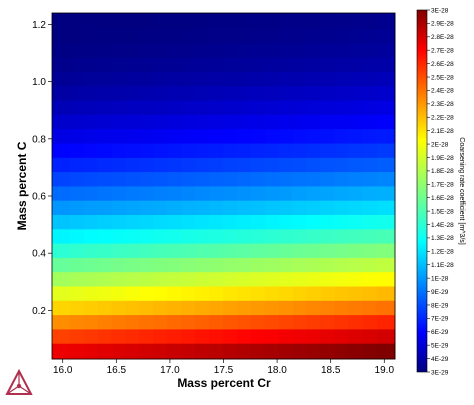 The width and height of the screenshot is (474, 405). I want to click on colorbar-tick-label: 1.9E-28, so click(442, 158).